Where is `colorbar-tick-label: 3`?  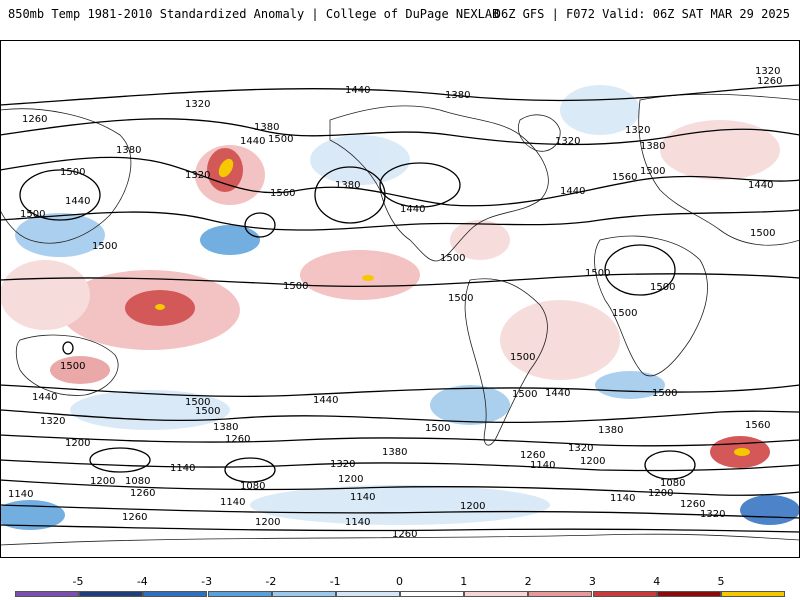
colorbar-tick-label: 3 is located at coordinates (592, 581).